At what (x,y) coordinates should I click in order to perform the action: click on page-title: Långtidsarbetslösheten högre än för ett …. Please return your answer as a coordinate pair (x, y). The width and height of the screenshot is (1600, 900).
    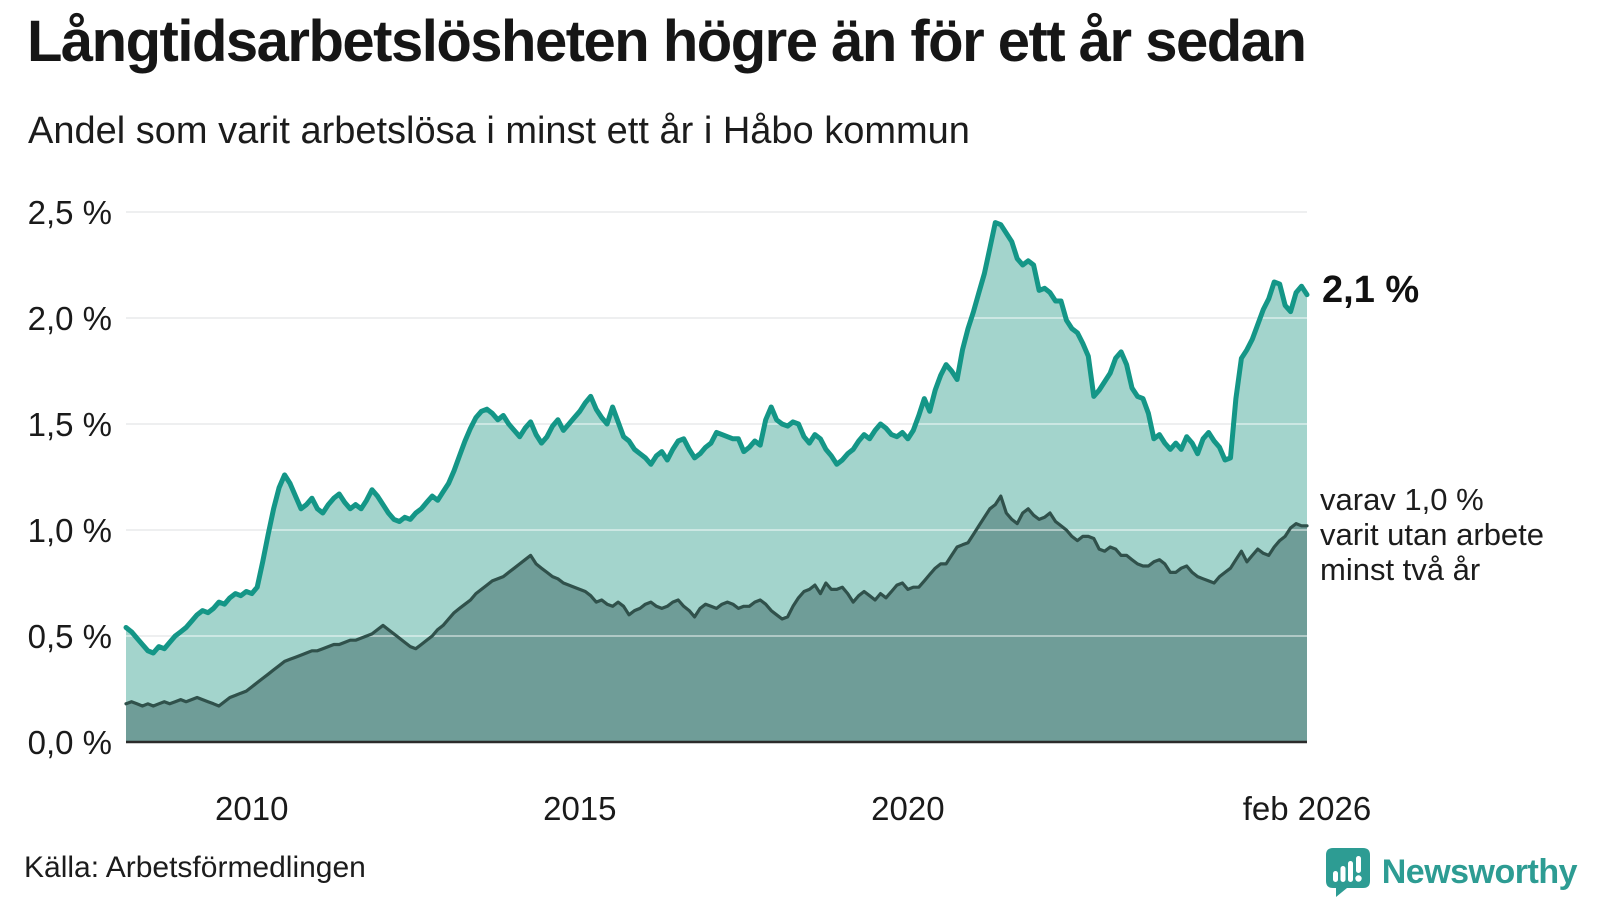
    Looking at the image, I should click on (667, 41).